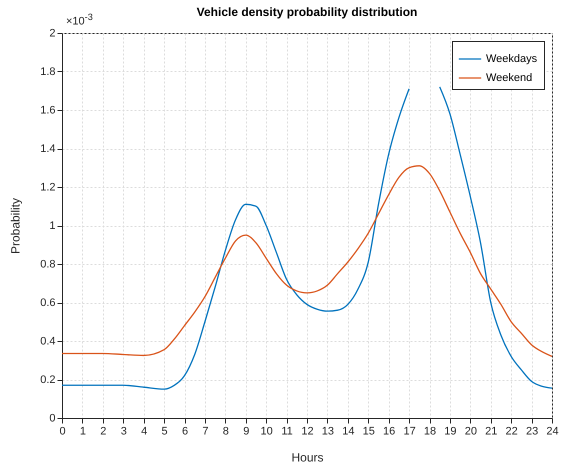 The image size is (564, 465). What do you see at coordinates (15, 226) in the screenshot?
I see `y-axis-title: Probability` at bounding box center [15, 226].